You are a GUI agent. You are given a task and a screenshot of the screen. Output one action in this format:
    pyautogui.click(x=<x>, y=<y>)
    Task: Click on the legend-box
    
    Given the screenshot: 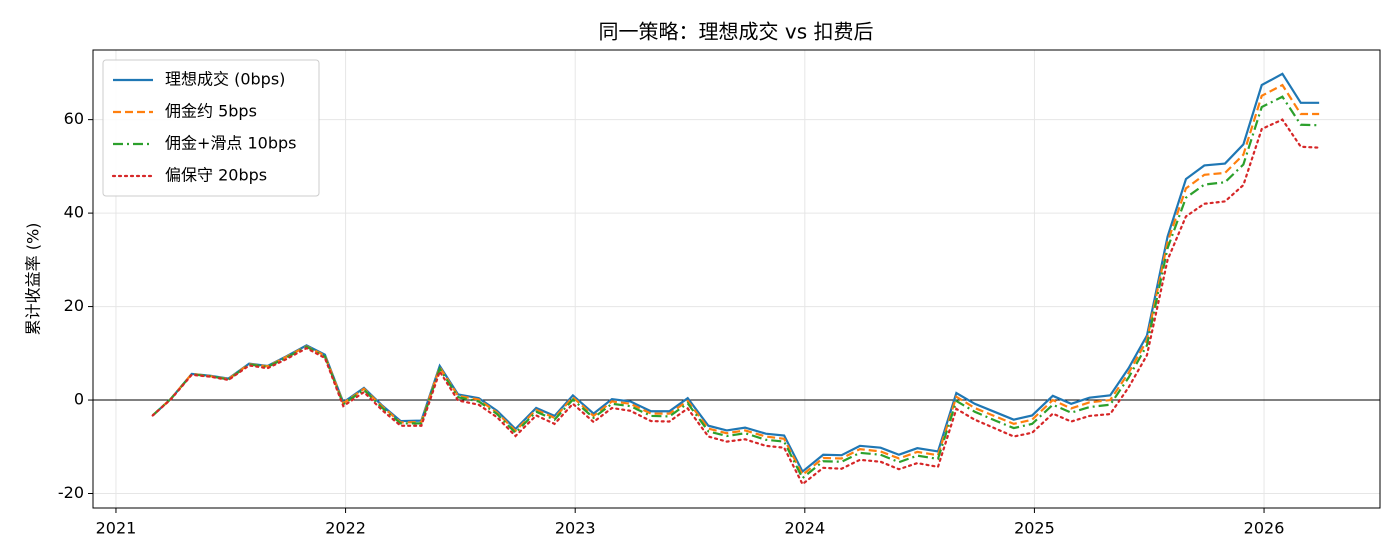 What is the action you would take?
    pyautogui.click(x=211, y=128)
    